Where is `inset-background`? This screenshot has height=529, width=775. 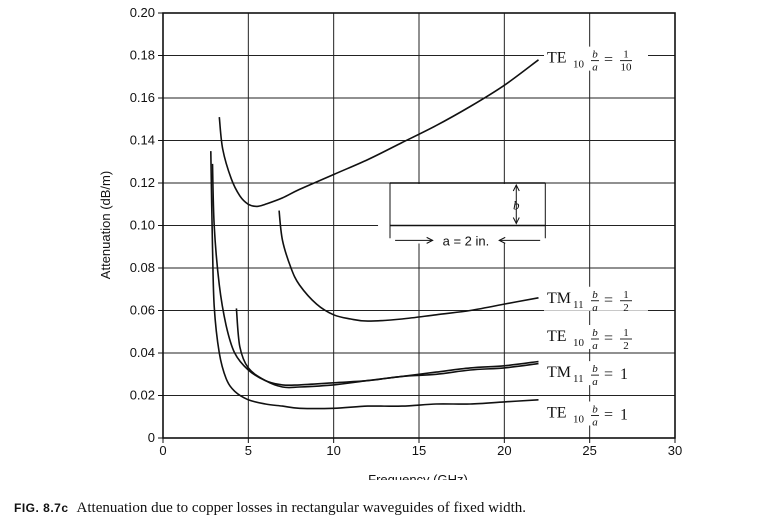
inset-background is located at coordinates (459, 214).